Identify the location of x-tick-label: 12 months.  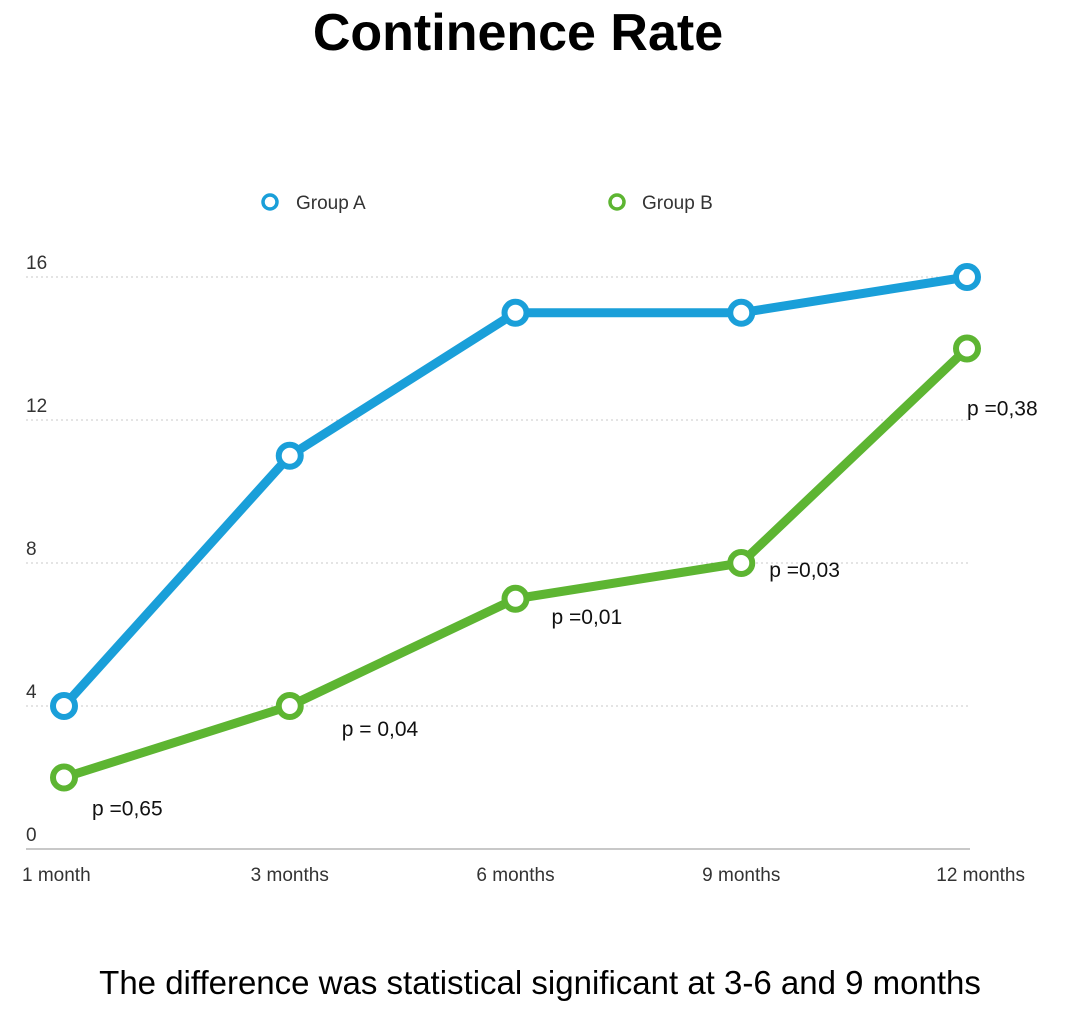
(980, 875).